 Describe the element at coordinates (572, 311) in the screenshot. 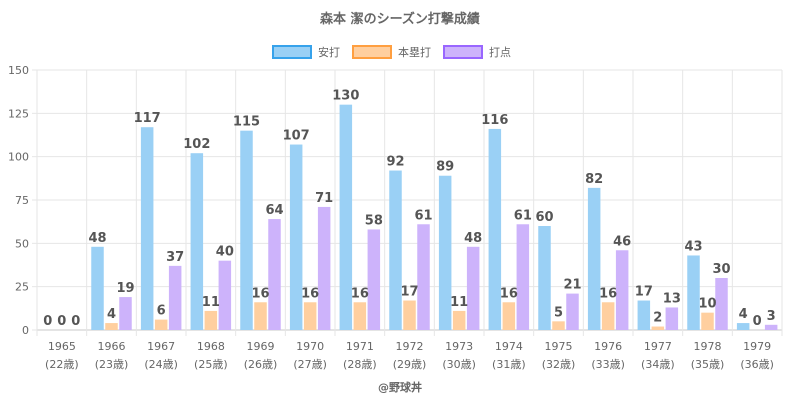

I see `bar-打点-1975` at that location.